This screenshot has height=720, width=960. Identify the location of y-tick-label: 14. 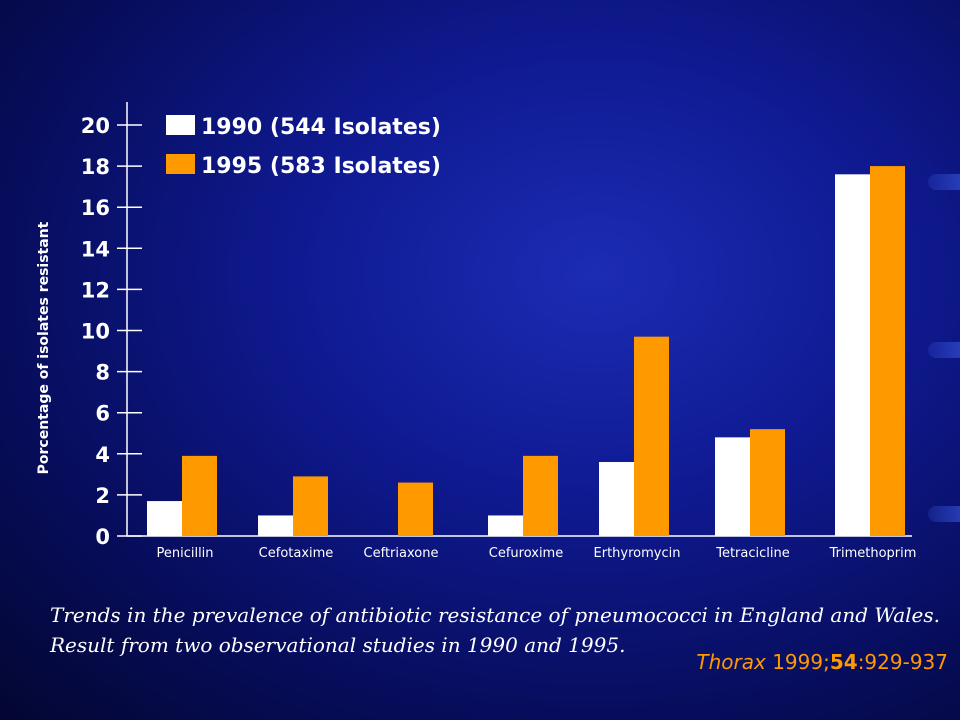
(95, 249).